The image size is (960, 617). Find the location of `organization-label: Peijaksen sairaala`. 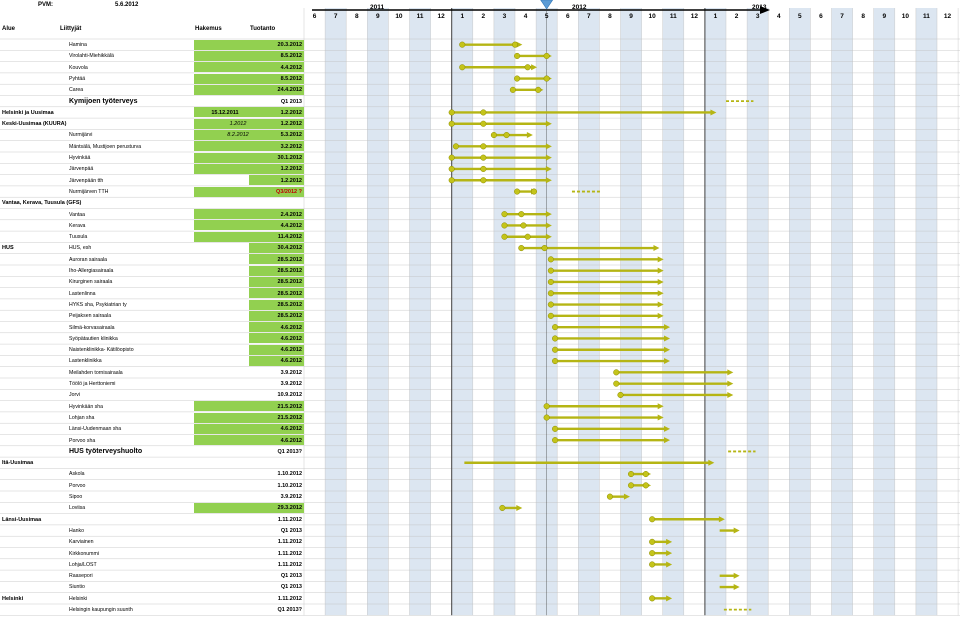

organization-label: Peijaksen sairaala is located at coordinates (90, 316).